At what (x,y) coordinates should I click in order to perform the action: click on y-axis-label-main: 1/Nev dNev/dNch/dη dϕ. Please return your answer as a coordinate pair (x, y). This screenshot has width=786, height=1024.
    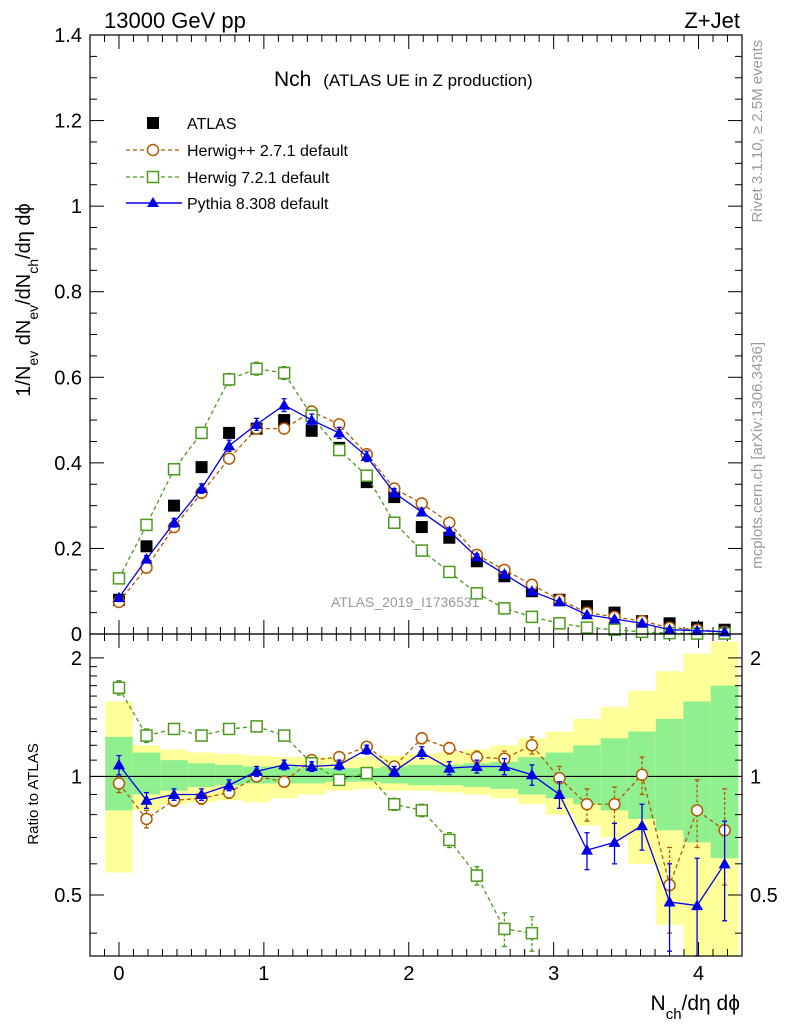
    Looking at the image, I should click on (27, 299).